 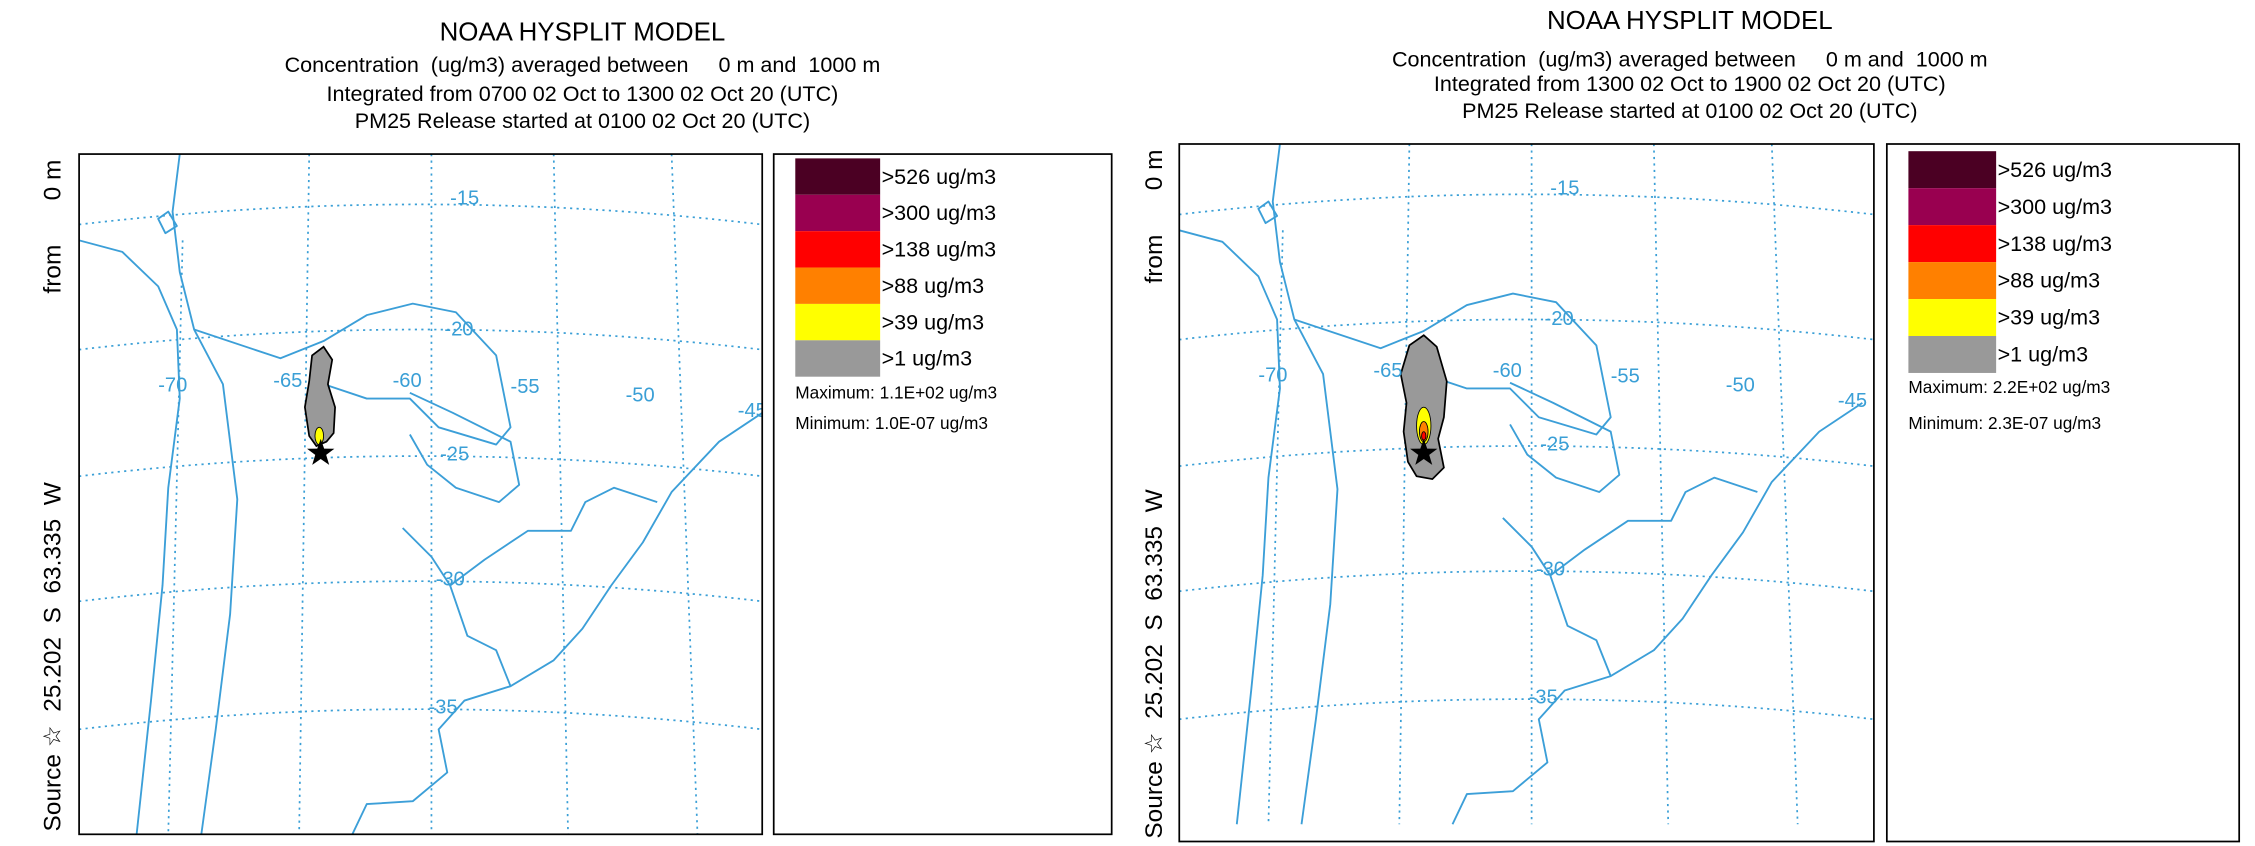 What do you see at coordinates (2009, 387) in the screenshot?
I see `maximum: Maximum: 2.2E+02 ug/m3` at bounding box center [2009, 387].